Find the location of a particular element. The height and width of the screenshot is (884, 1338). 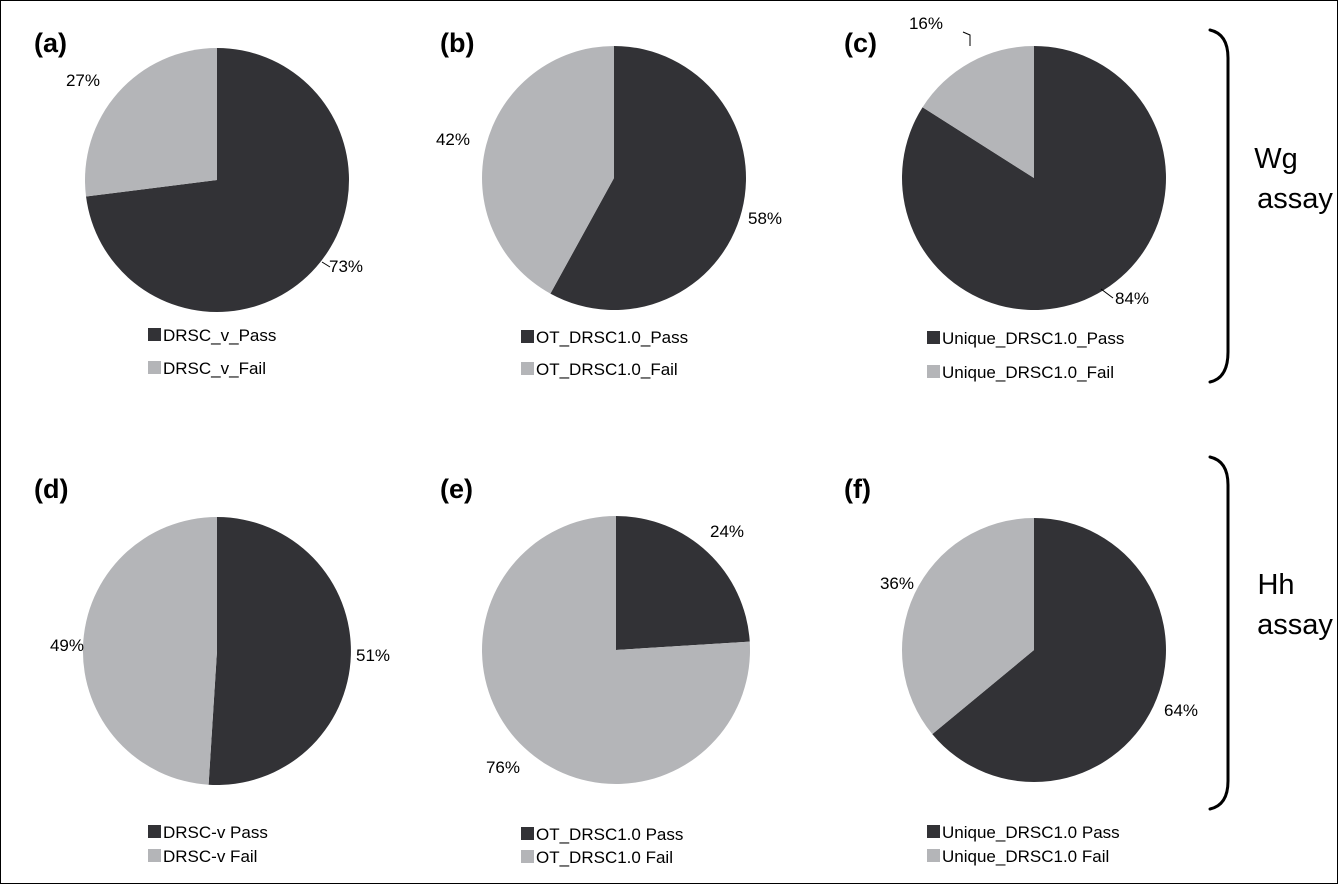

data-label-pass-b: 58% is located at coordinates (765, 218).